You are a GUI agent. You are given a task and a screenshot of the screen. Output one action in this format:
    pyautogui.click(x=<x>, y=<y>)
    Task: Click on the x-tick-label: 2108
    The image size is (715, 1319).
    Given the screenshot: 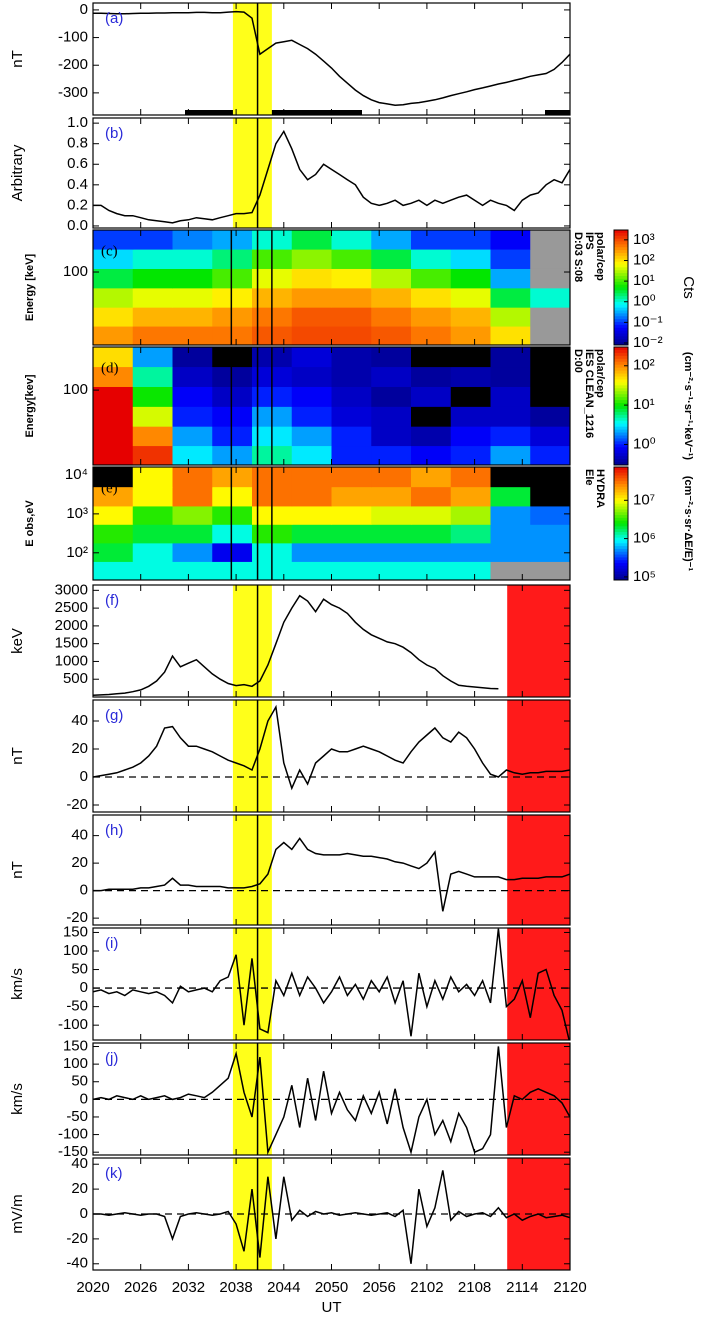 What is the action you would take?
    pyautogui.click(x=474, y=1287)
    